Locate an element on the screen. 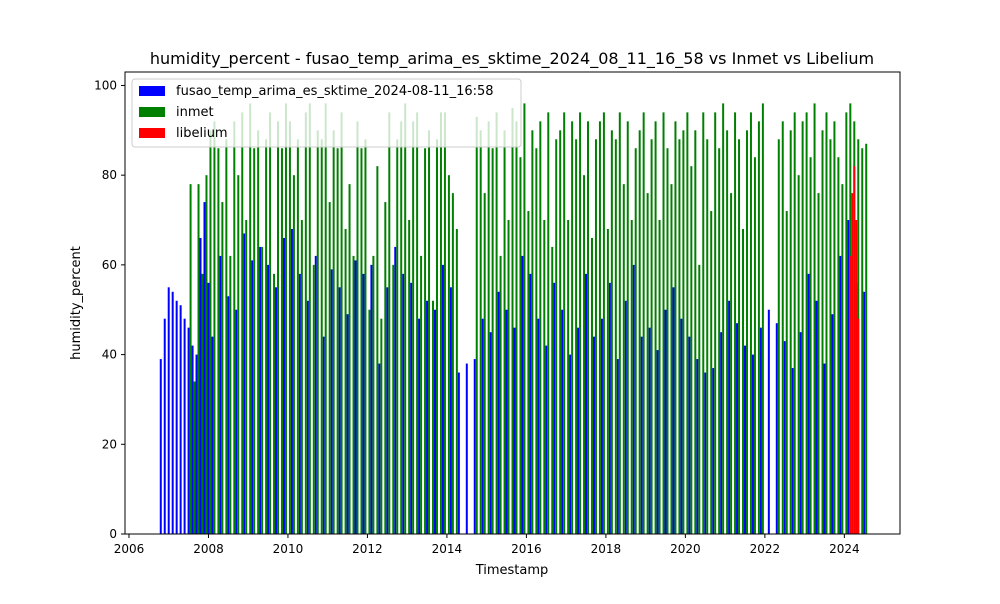 The image size is (1000, 604). x-tick-label: 2006 is located at coordinates (129, 549).